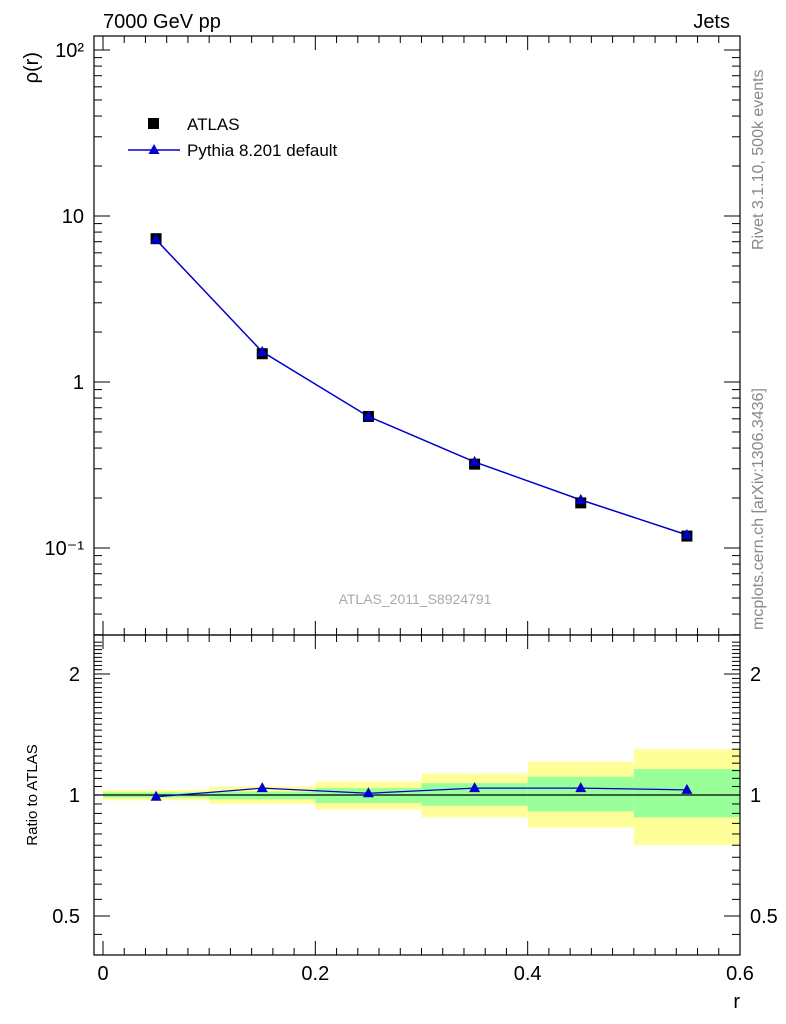 The image size is (786, 1024). I want to click on legend-atlas-label: ATLAS, so click(213, 124).